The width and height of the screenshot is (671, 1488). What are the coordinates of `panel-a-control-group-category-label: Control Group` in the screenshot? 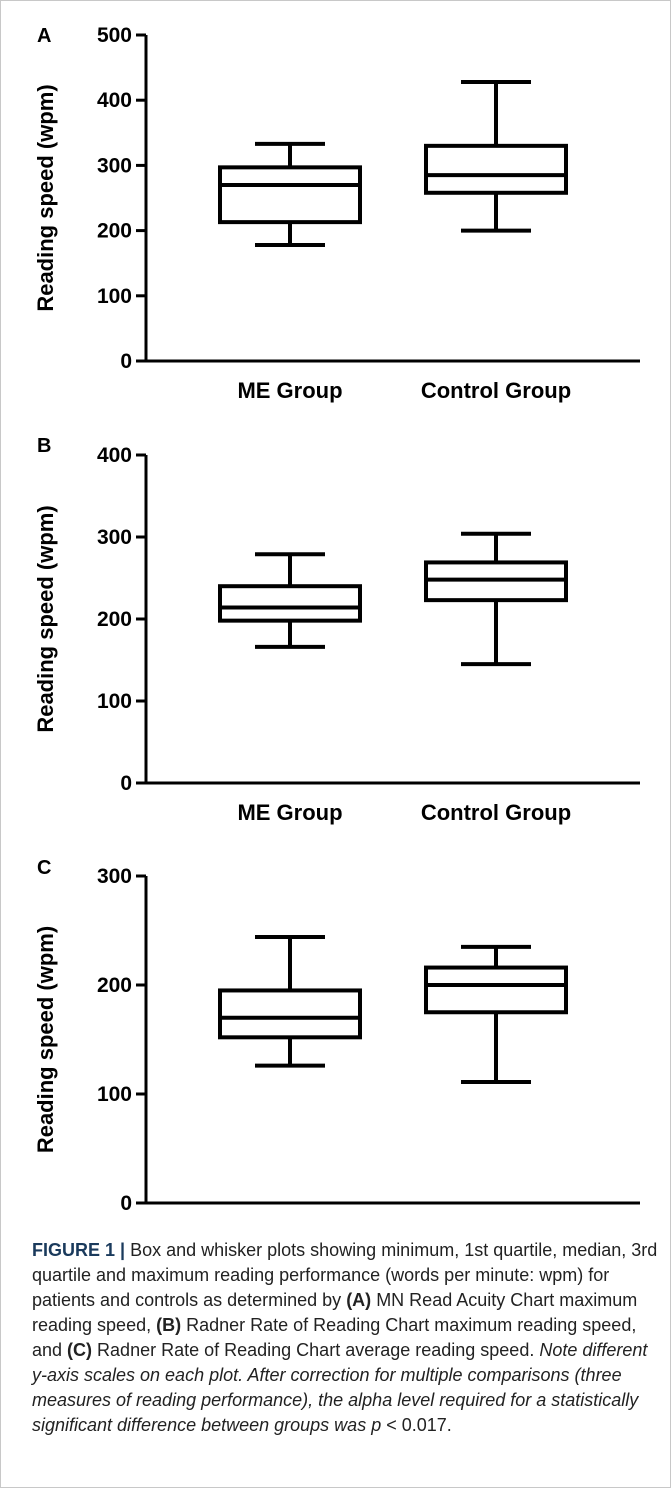 It's located at (496, 390).